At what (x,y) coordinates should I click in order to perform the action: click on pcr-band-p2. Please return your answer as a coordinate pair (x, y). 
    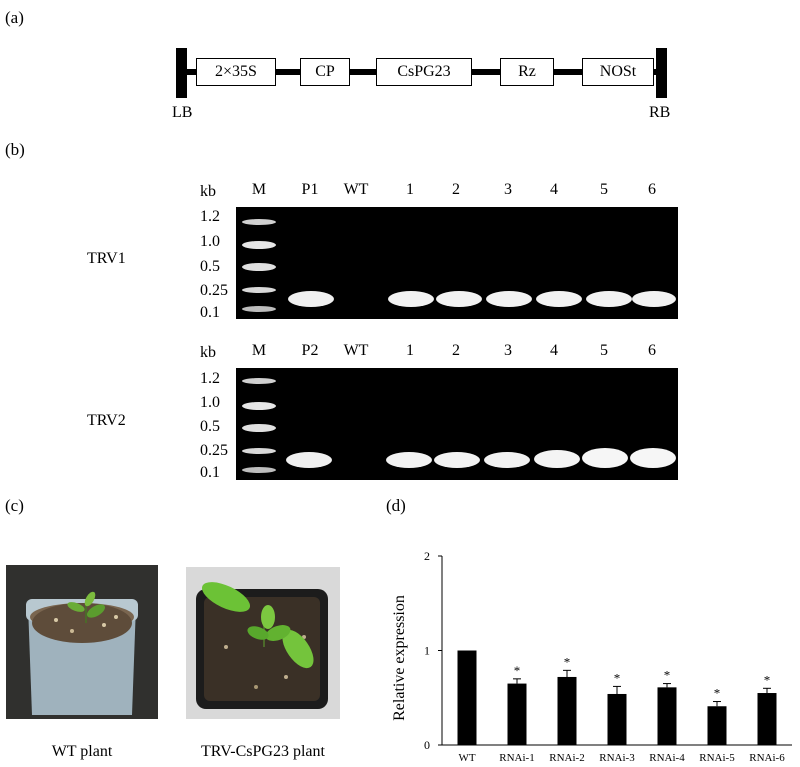
    Looking at the image, I should click on (309, 460).